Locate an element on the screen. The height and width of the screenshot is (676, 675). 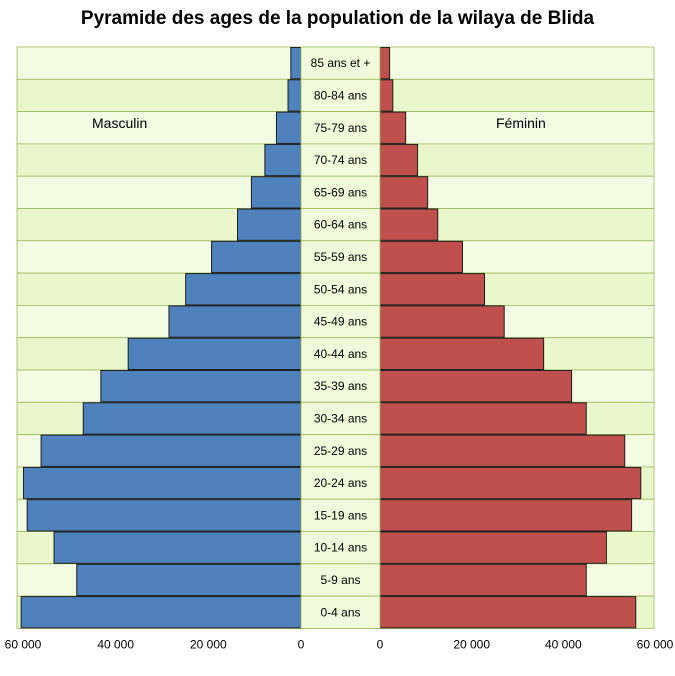
bar-masculin-40-44-ans is located at coordinates (214, 354).